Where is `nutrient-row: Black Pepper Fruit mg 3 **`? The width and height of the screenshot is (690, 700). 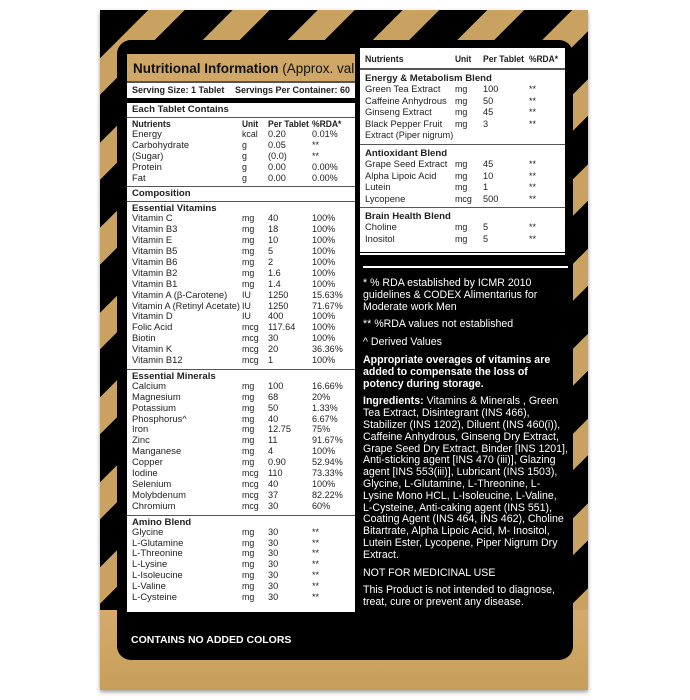
nutrient-row: Black Pepper Fruit mg 3 ** is located at coordinates (462, 125).